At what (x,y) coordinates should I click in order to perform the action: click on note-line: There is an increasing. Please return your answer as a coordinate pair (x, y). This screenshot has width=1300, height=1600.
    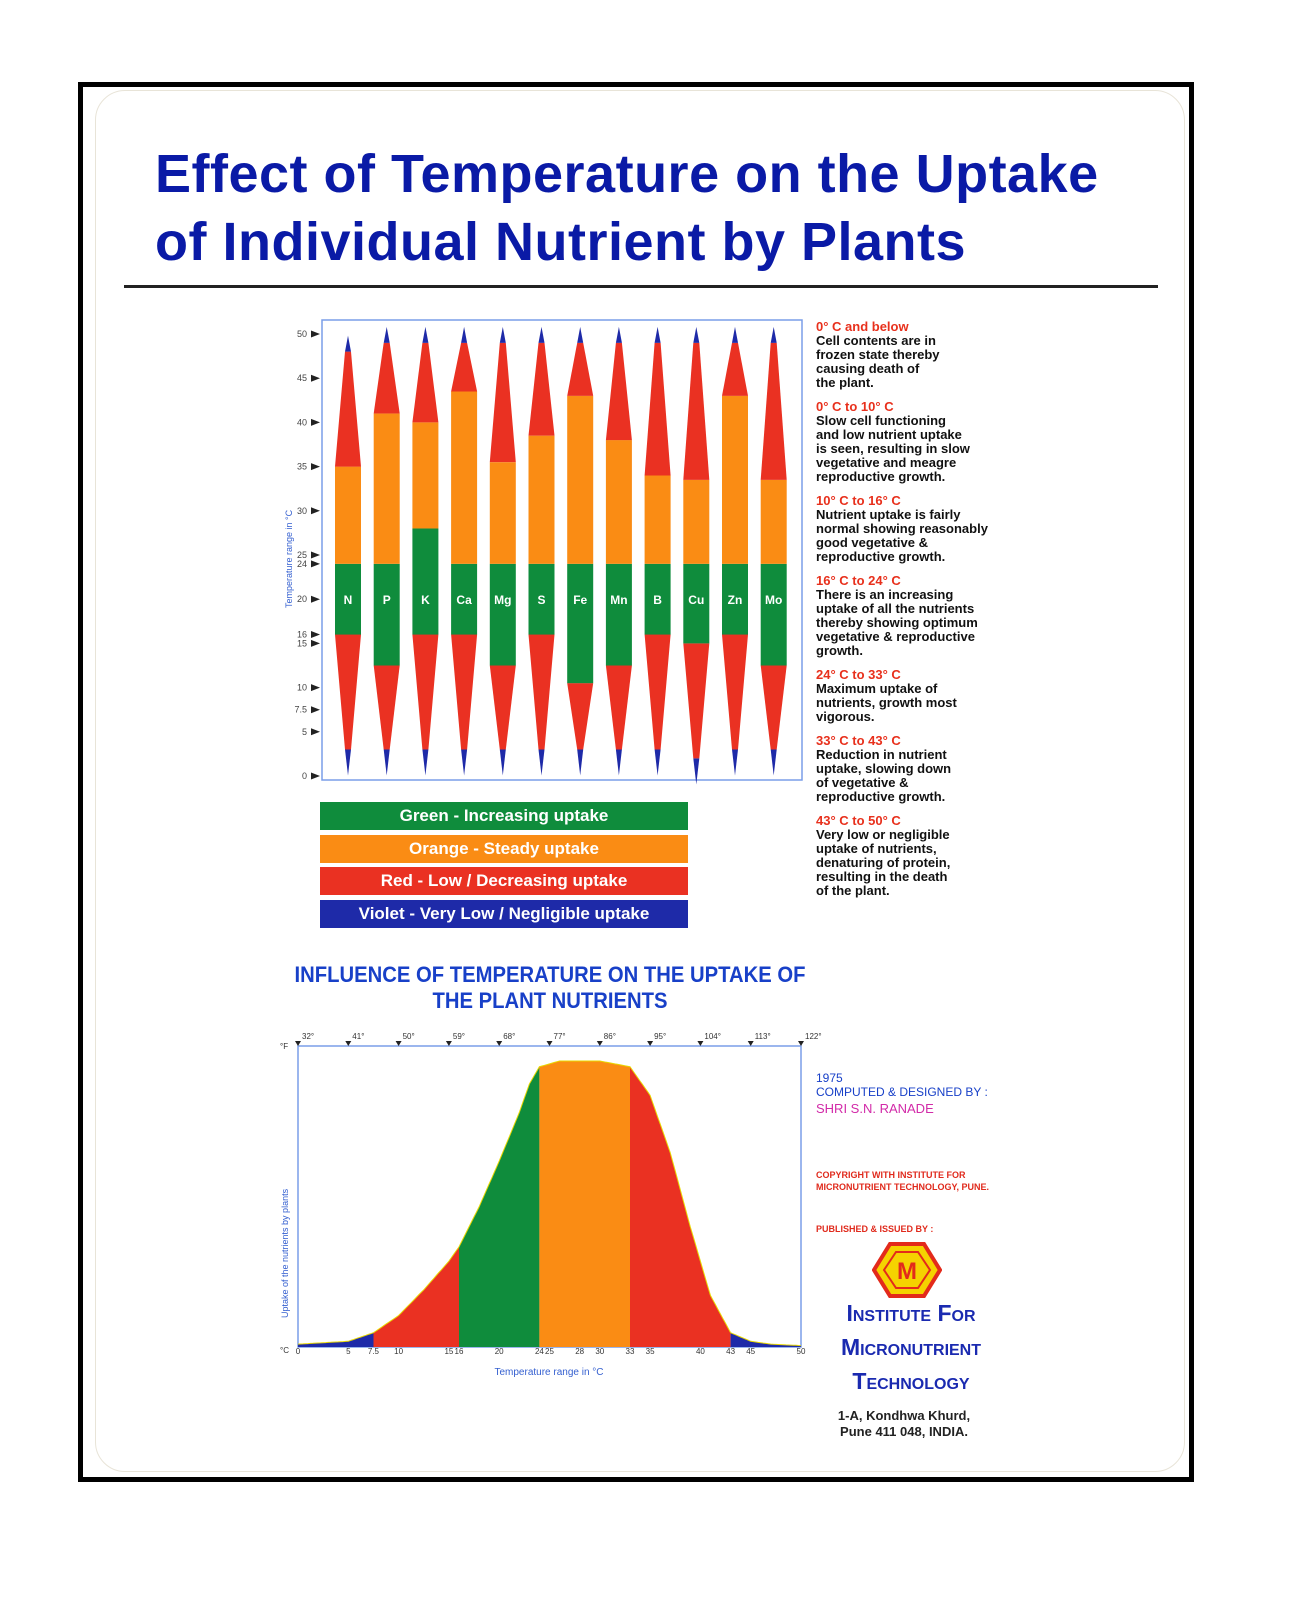
    Looking at the image, I should click on (885, 594).